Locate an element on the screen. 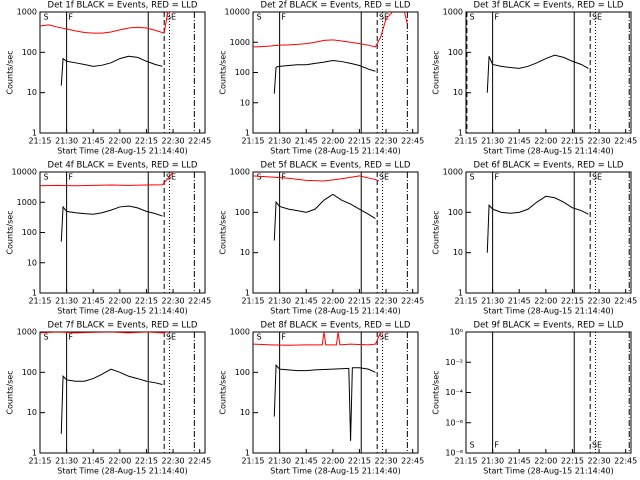 The height and width of the screenshot is (480, 640). panel-title: Det 9f BLACK = Events, RED = LLD is located at coordinates (549, 326).